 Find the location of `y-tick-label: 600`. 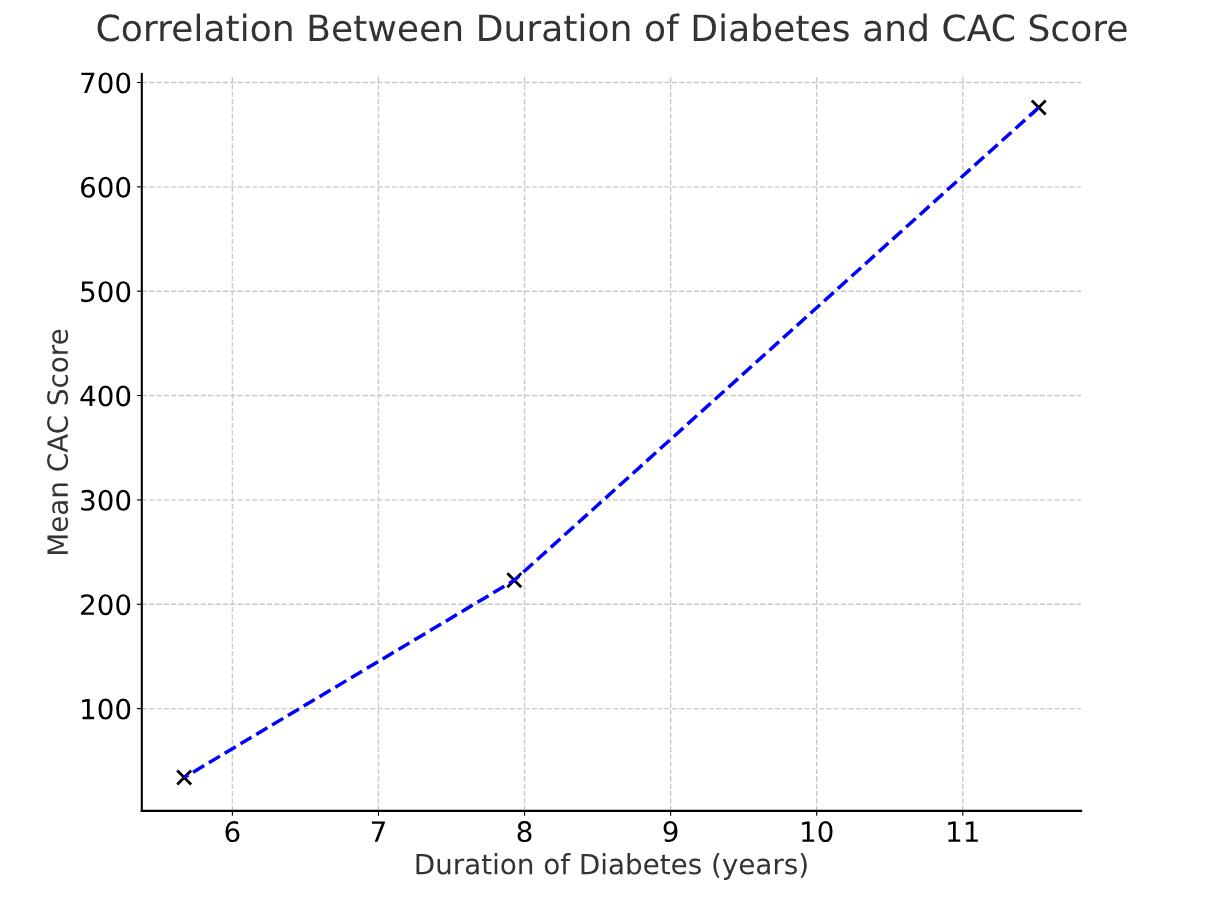

y-tick-label: 600 is located at coordinates (106, 187).